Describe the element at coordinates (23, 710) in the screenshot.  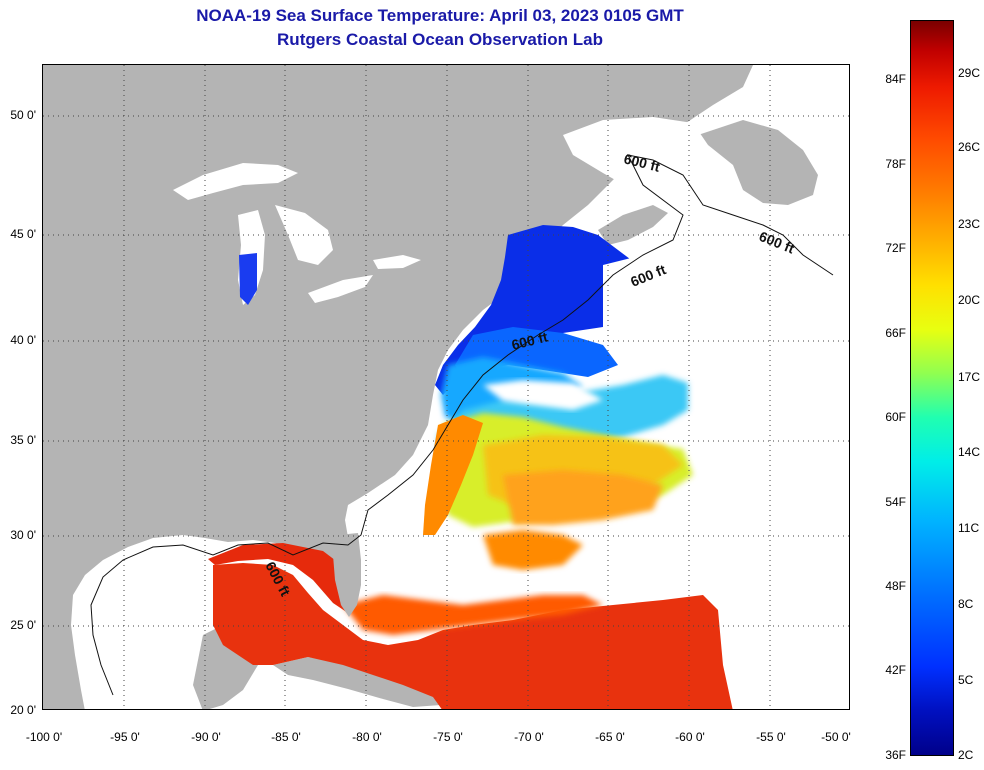
I see `lat-label-20: 20 0'` at that location.